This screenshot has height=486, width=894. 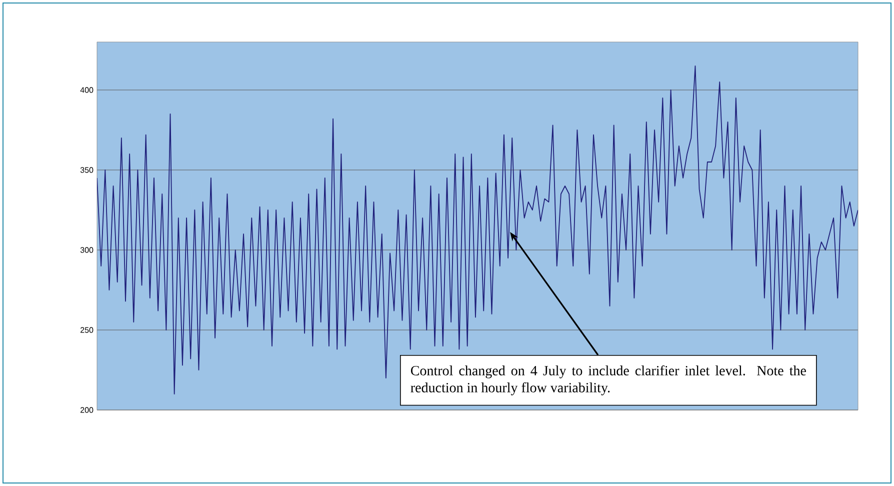 I want to click on y-tick-label: 300, so click(x=87, y=250).